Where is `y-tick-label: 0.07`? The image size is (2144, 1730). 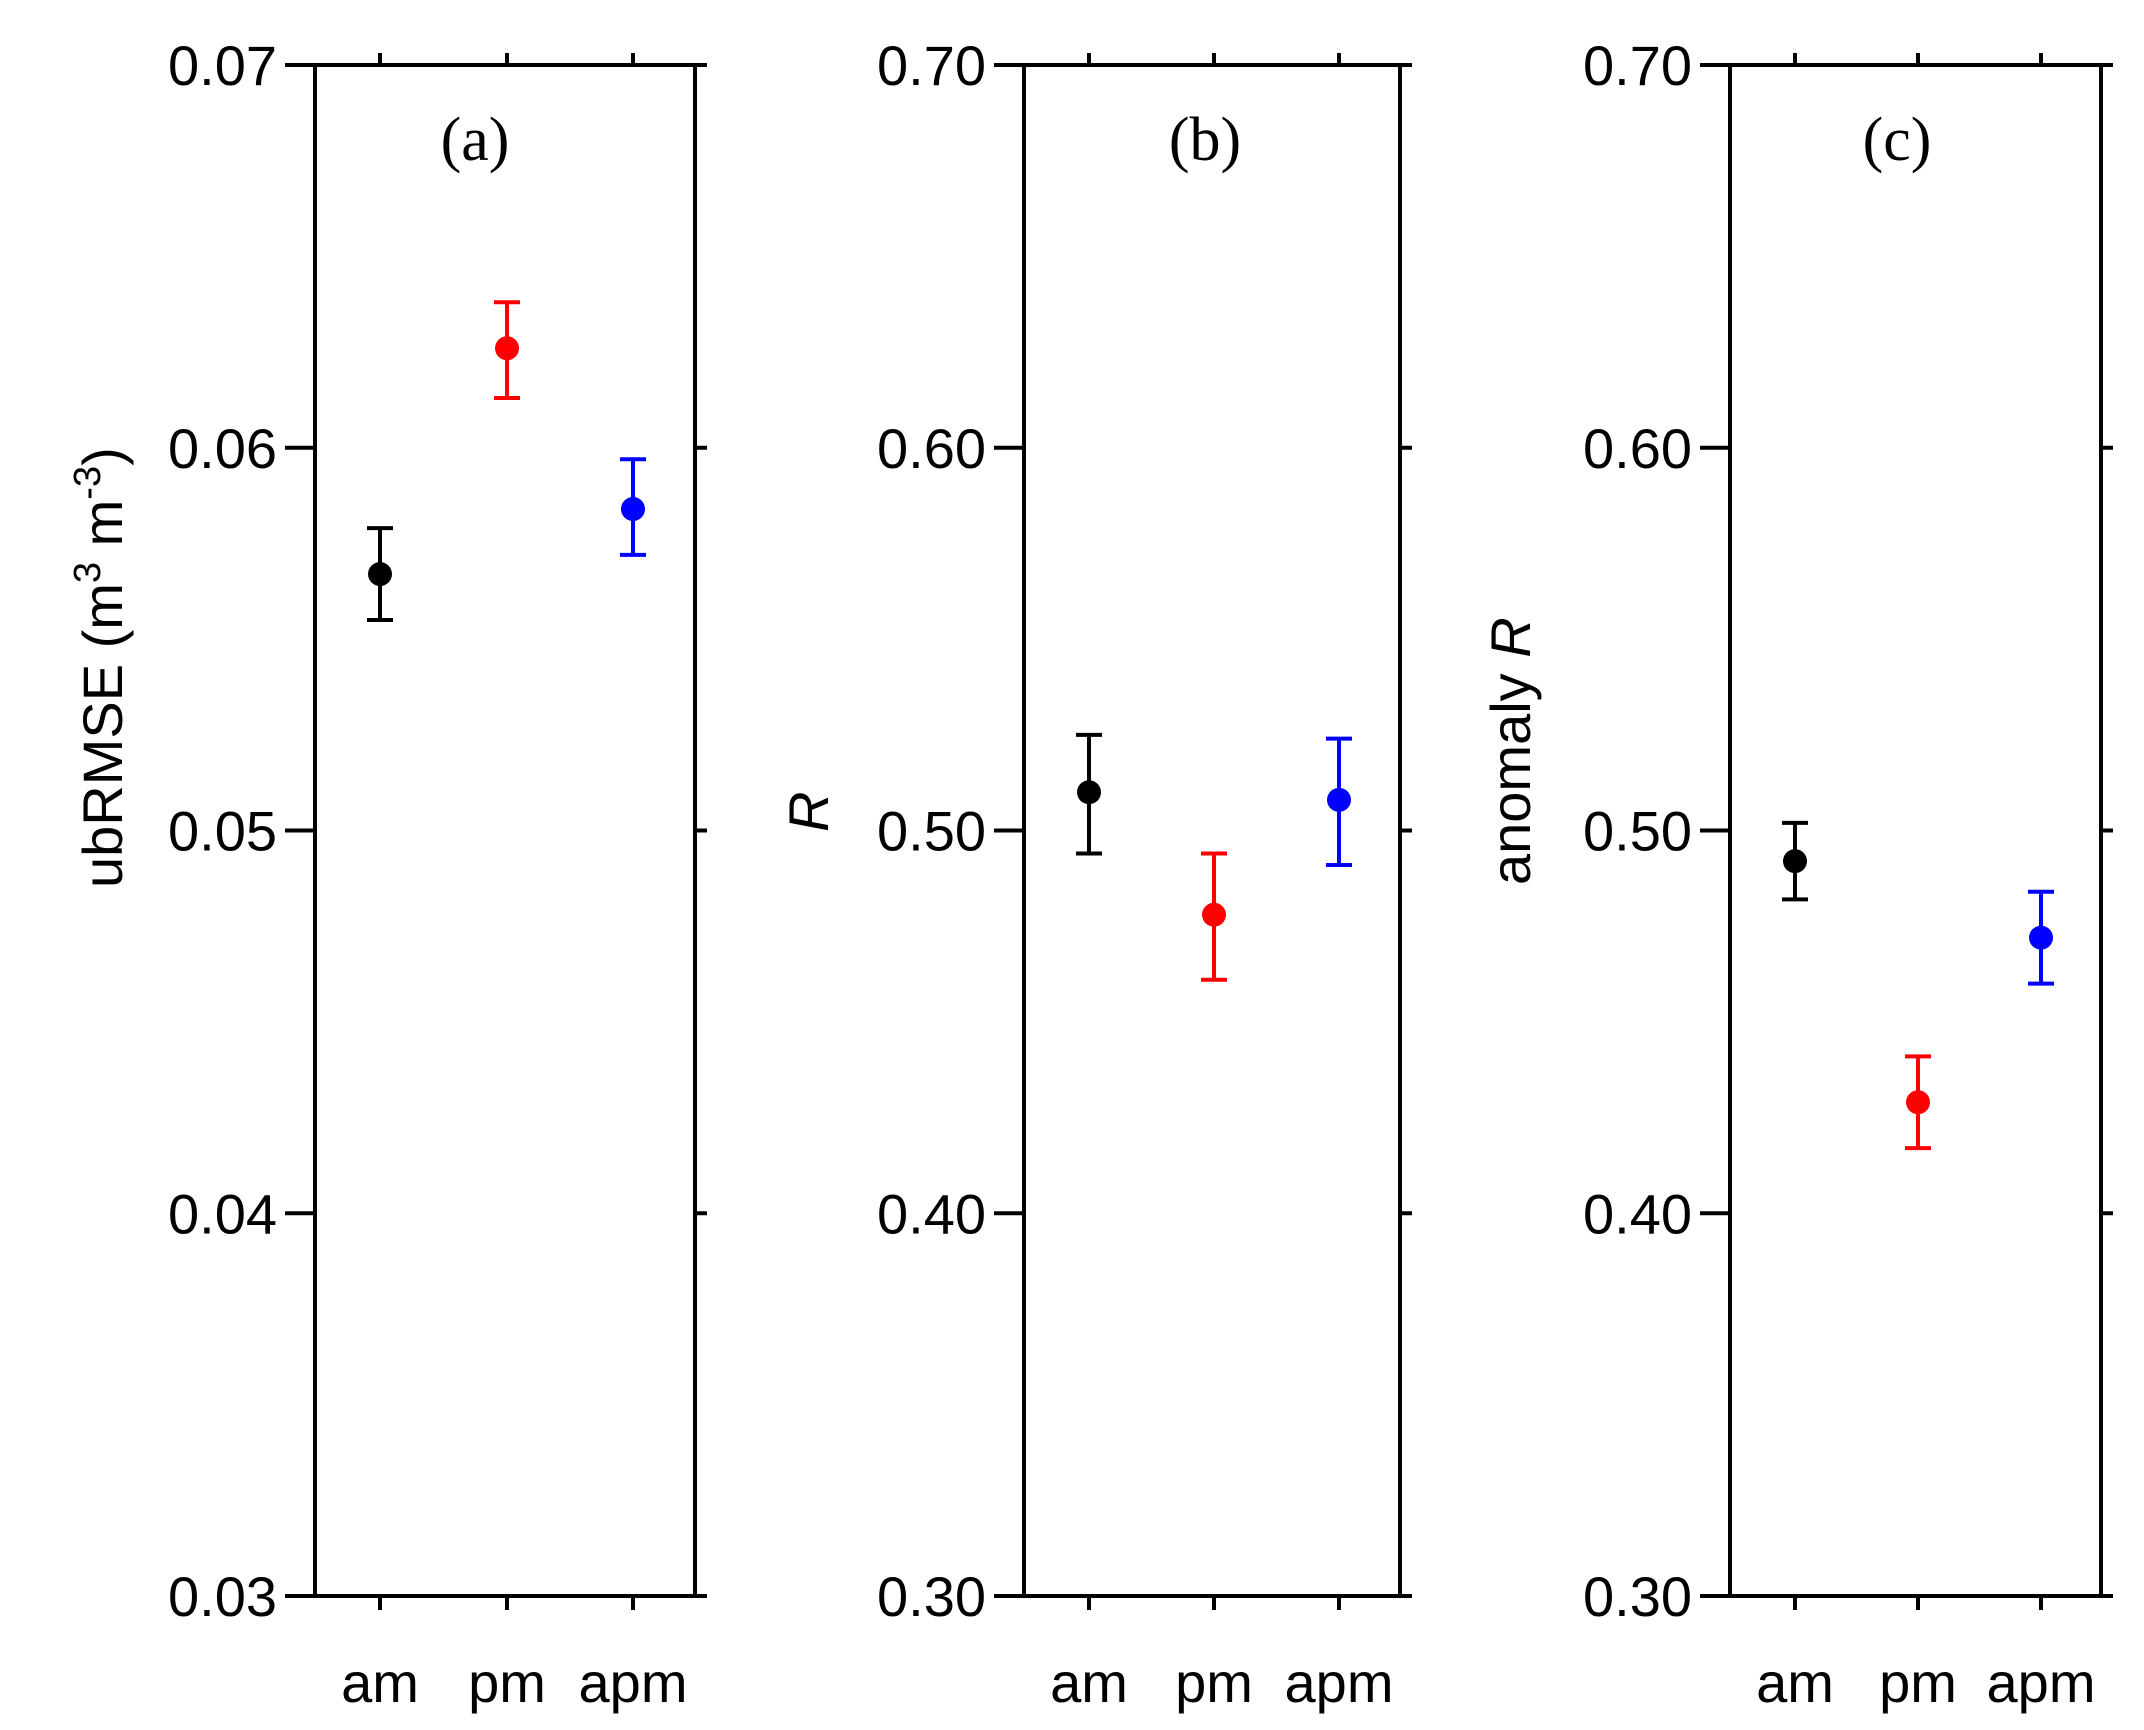
y-tick-label: 0.07 is located at coordinates (222, 65).